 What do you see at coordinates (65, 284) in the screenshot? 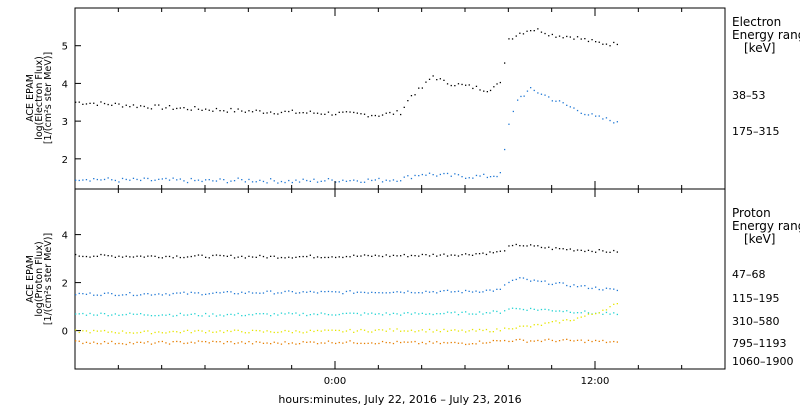
I see `y-tick-label: 2` at bounding box center [65, 284].